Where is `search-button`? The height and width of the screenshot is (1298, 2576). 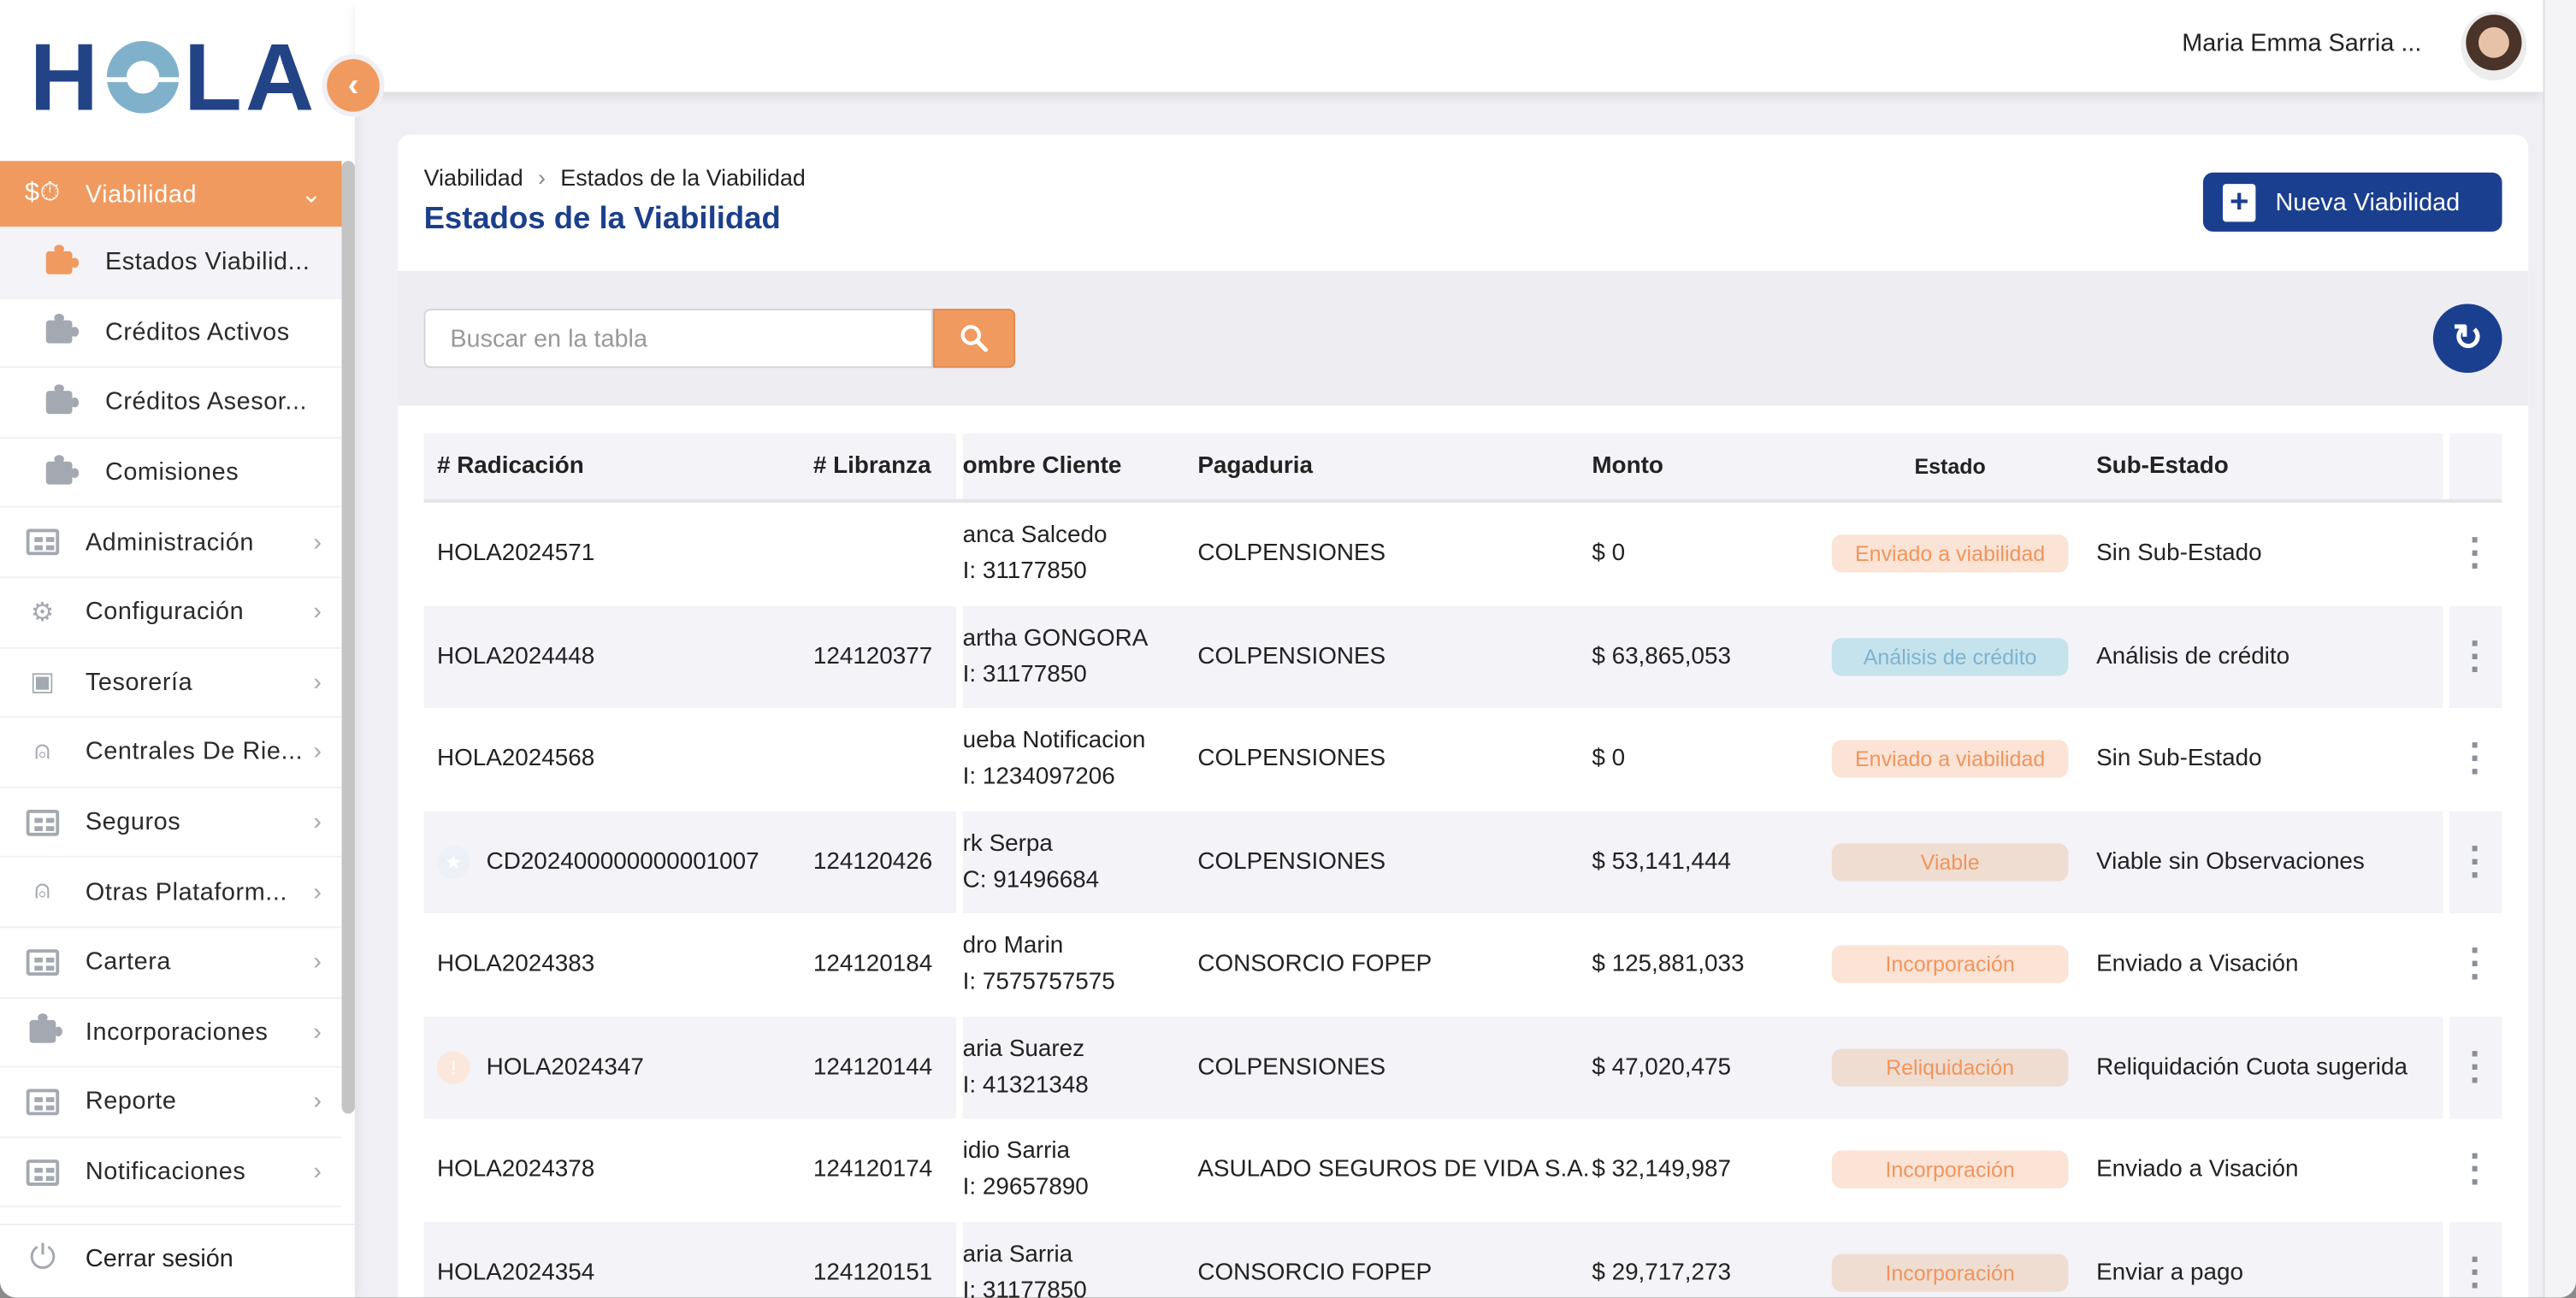
search-button is located at coordinates (974, 339).